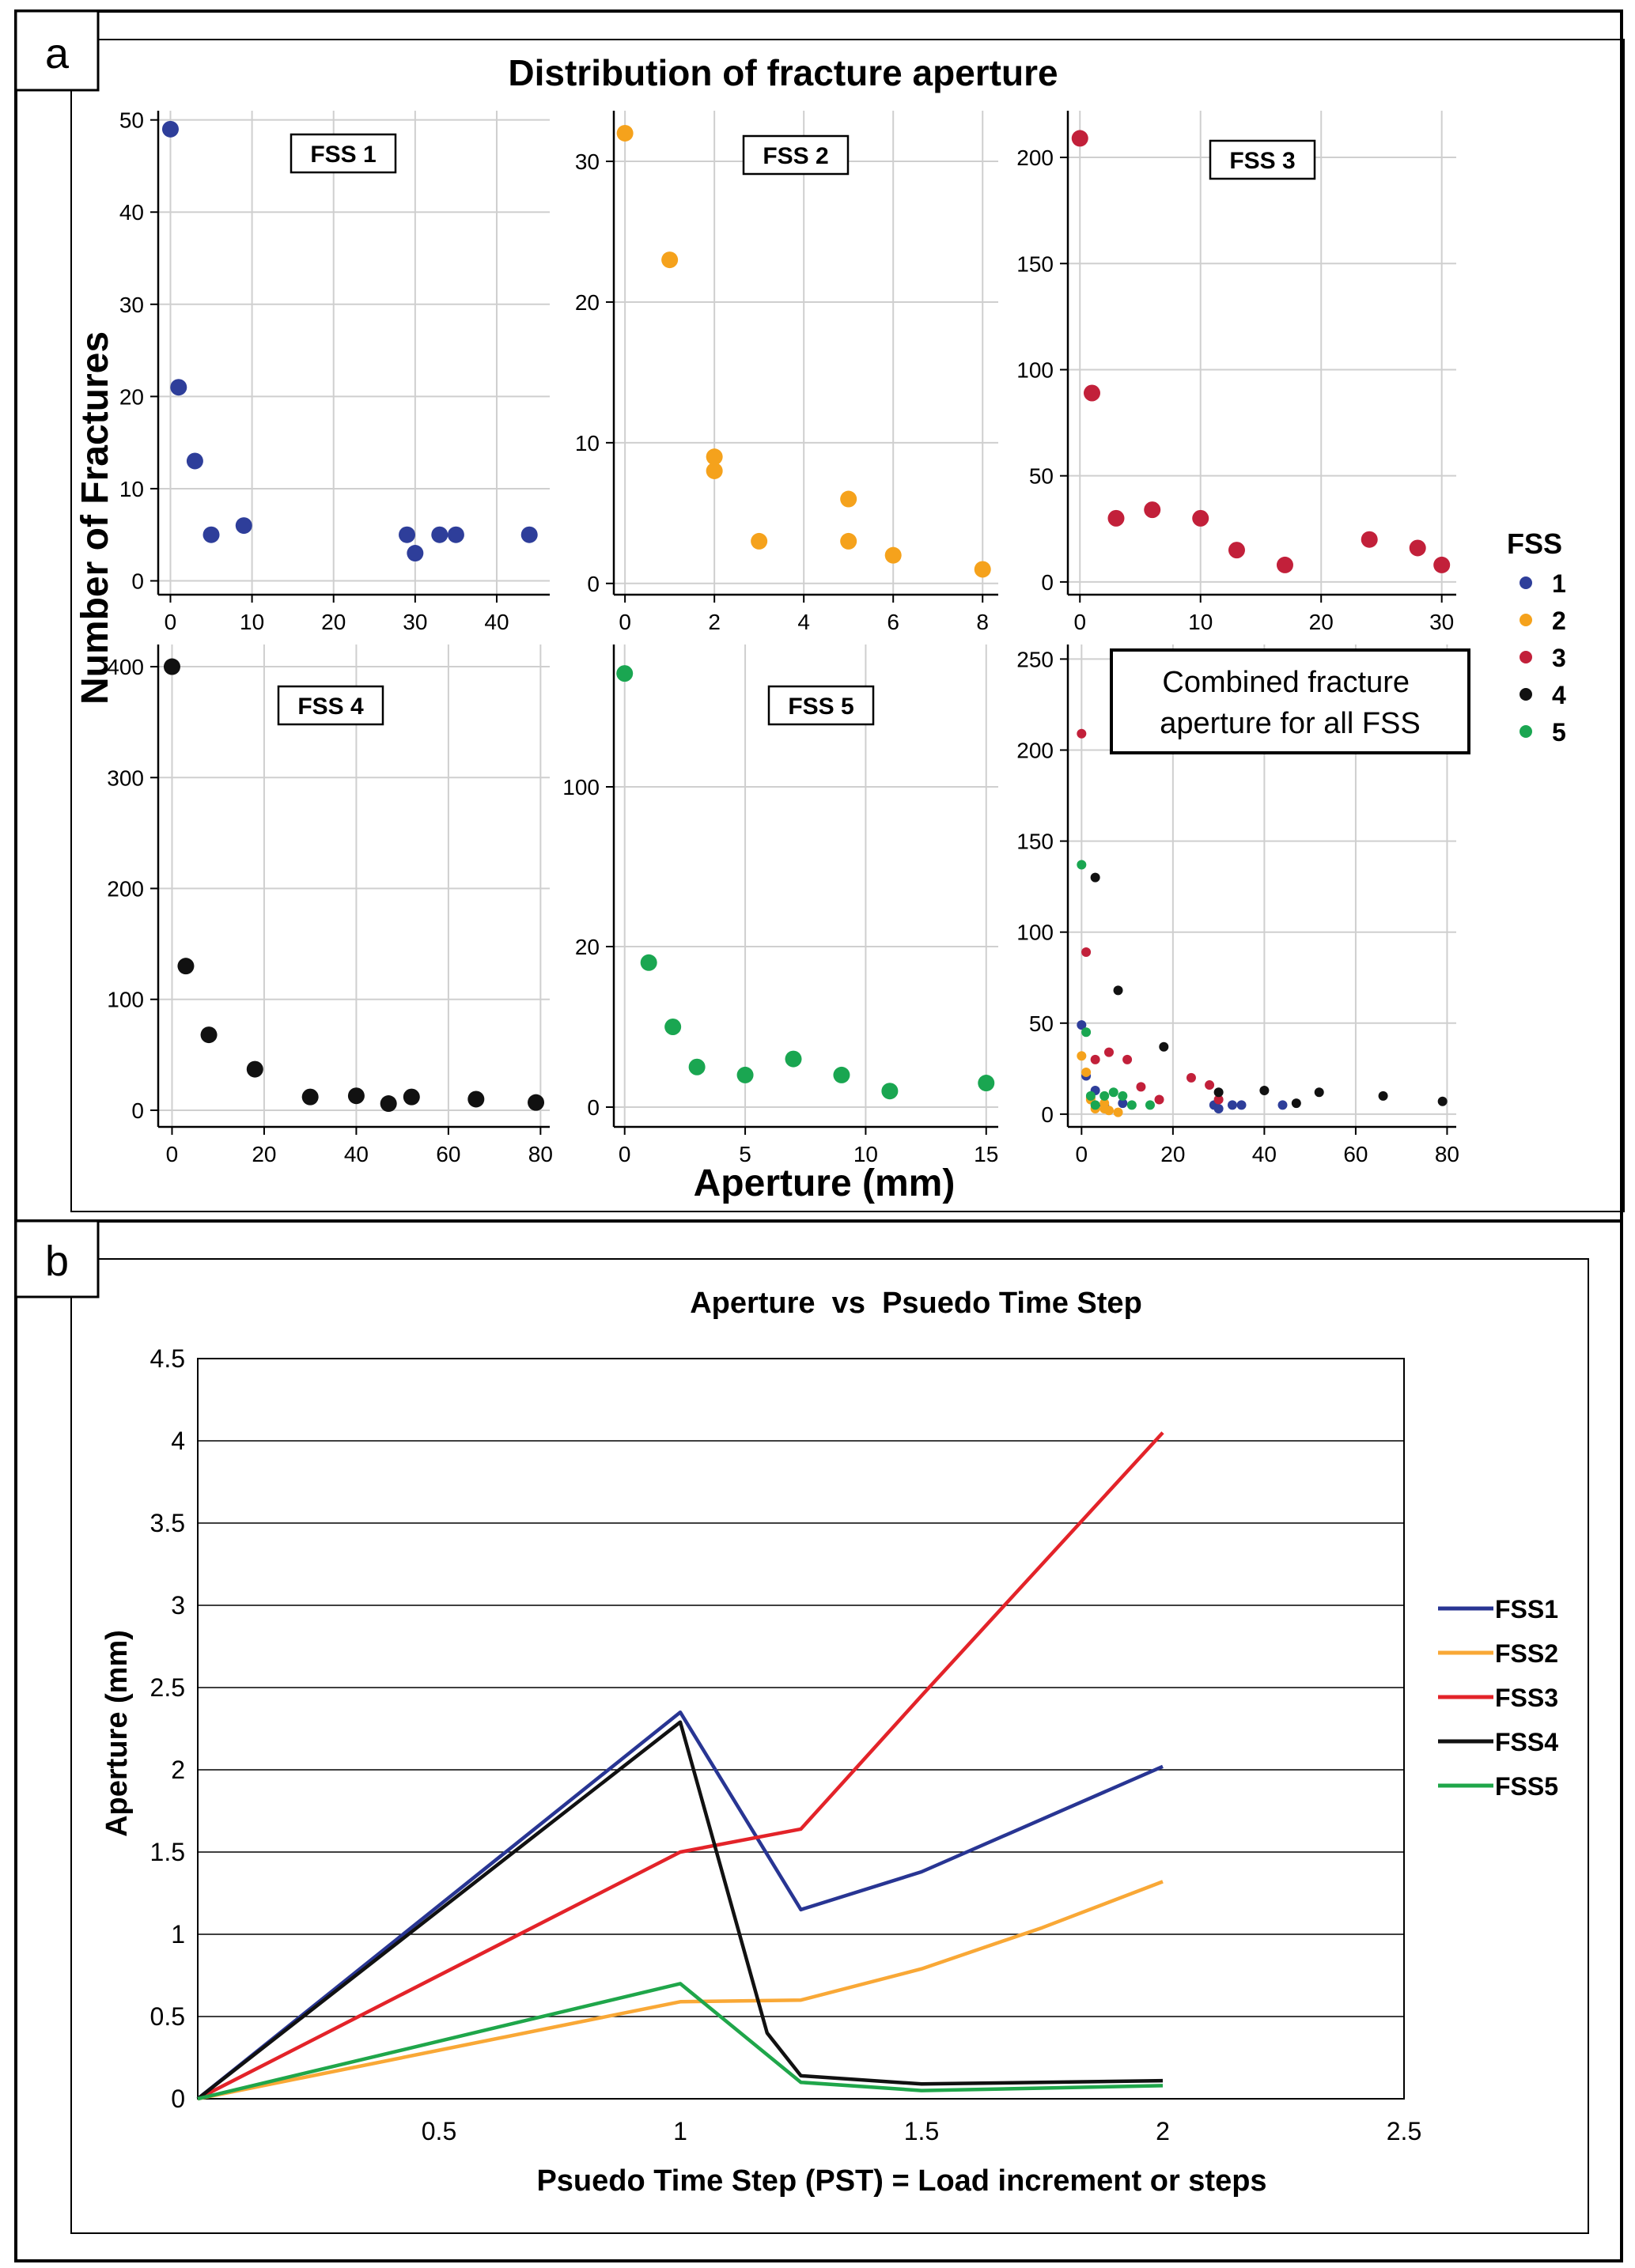 The height and width of the screenshot is (2268, 1635). Describe the element at coordinates (680, 1990) in the screenshot. I see `series-line-fss2` at that location.